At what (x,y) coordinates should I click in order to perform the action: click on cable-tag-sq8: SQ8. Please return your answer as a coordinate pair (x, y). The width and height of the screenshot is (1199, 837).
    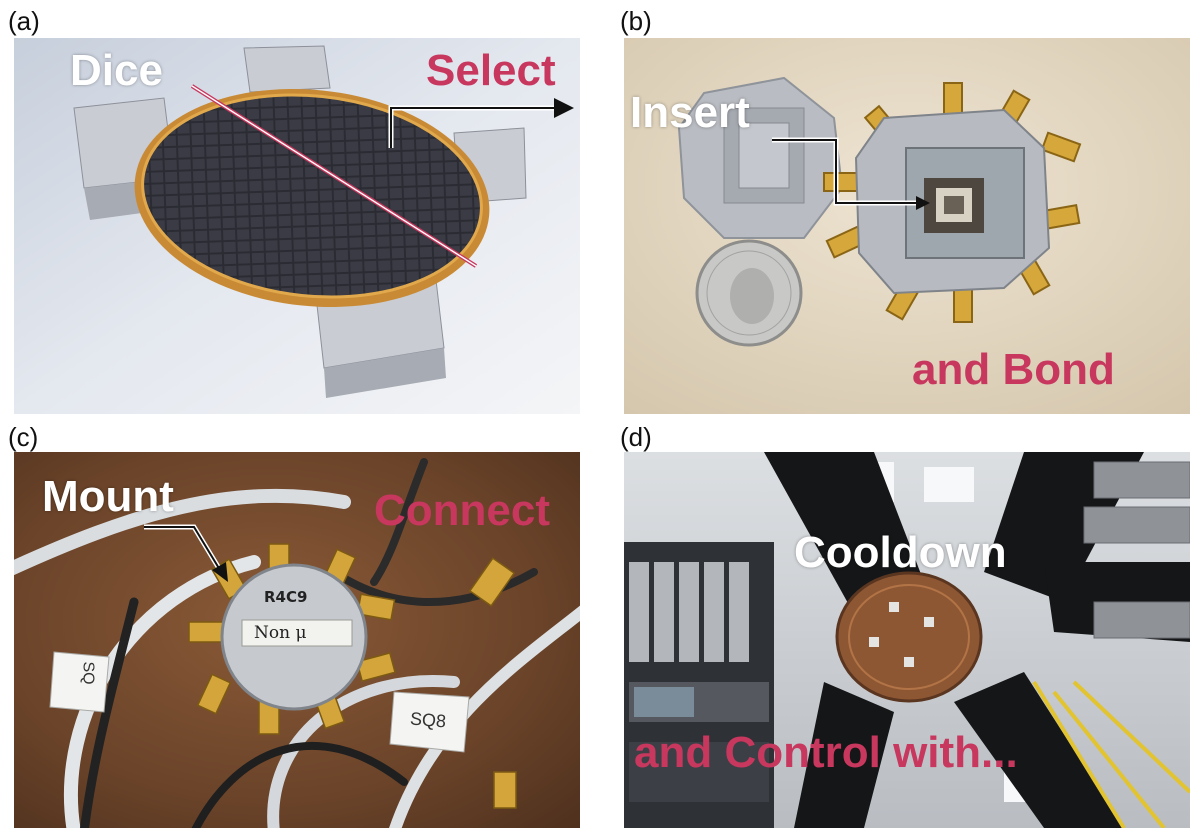
    Looking at the image, I should click on (428, 720).